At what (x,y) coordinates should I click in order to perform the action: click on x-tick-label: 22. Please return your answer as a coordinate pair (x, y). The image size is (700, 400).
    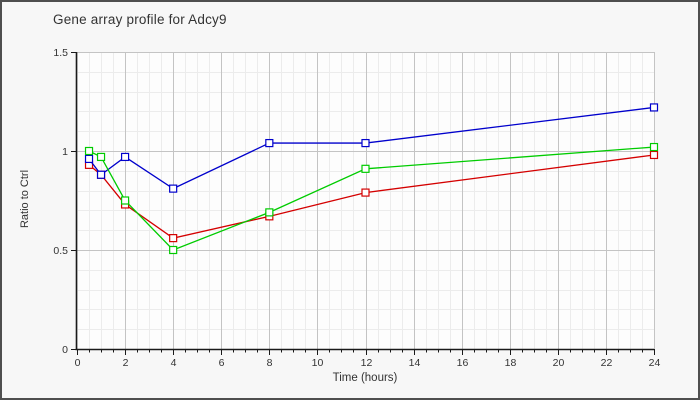
    Looking at the image, I should click on (607, 363).